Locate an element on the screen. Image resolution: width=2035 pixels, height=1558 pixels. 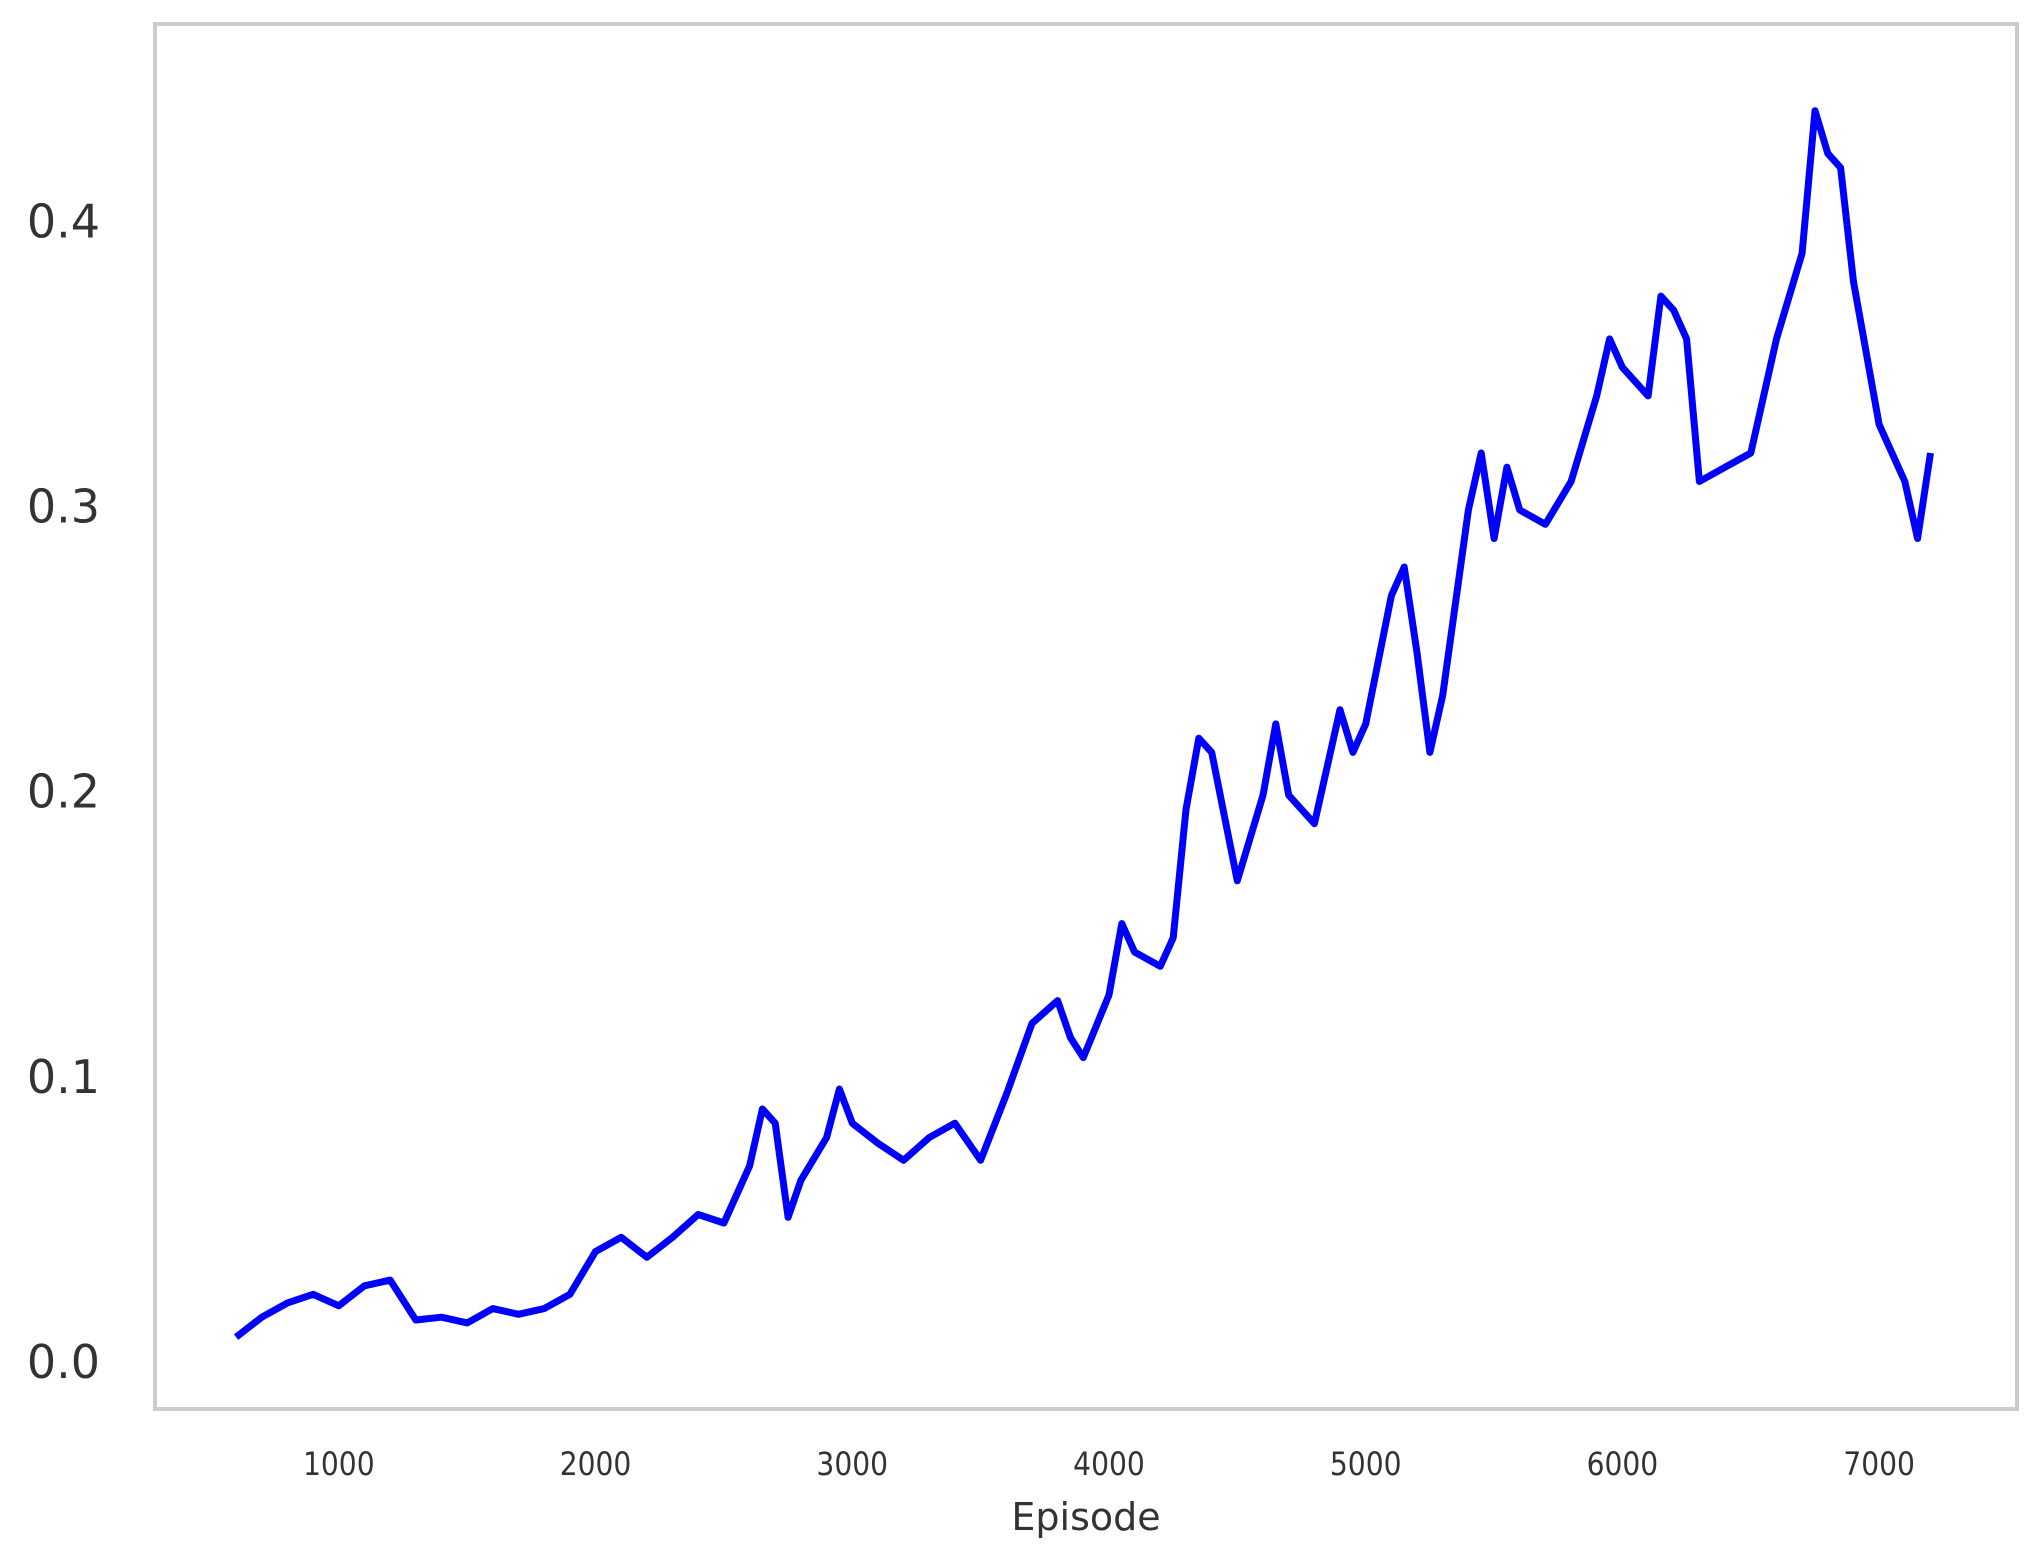
y-tick-label: 0.0 is located at coordinates (63, 1362).